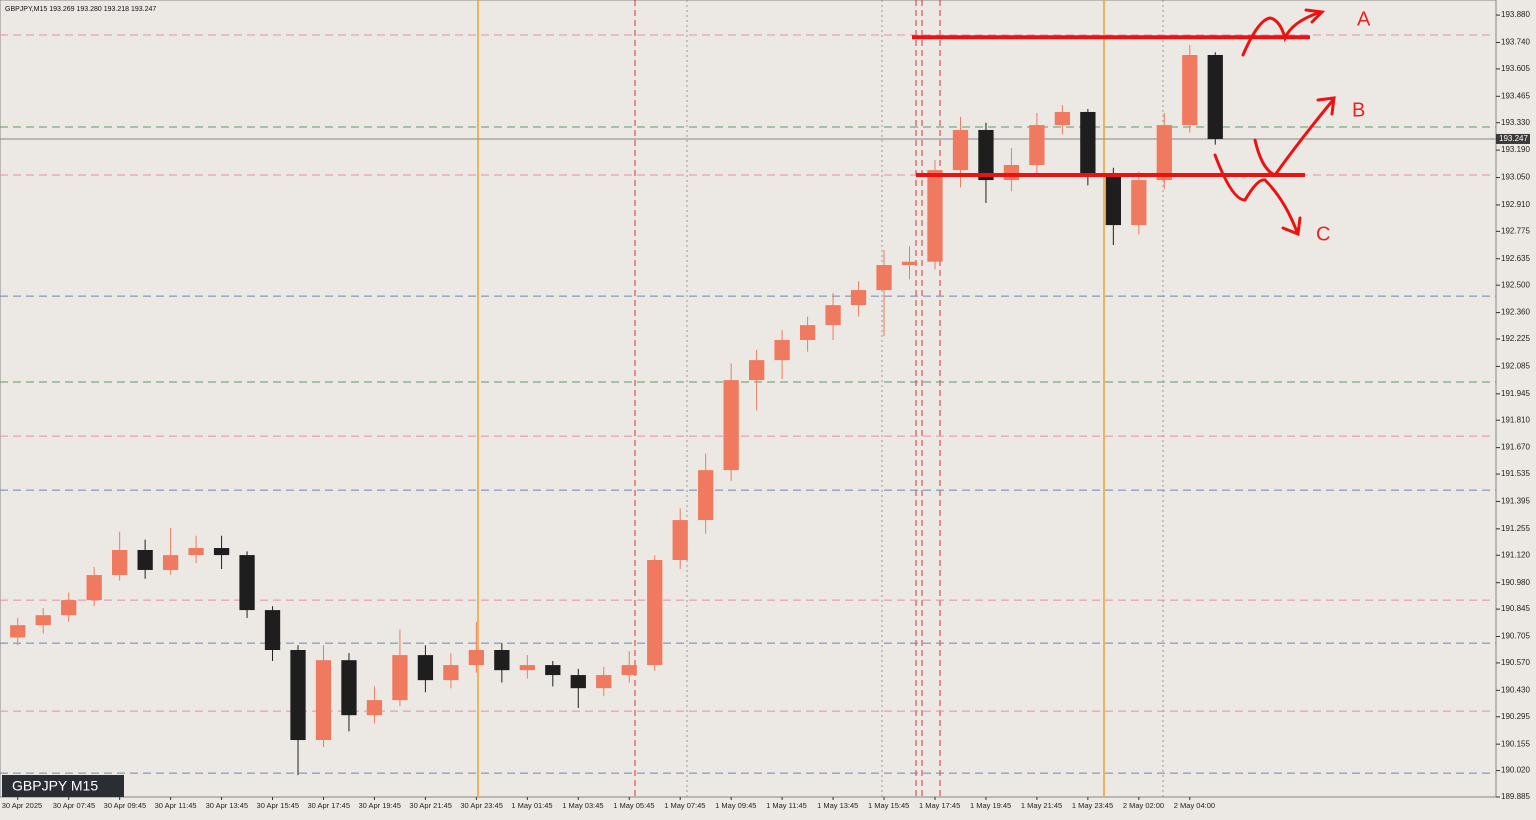  Describe the element at coordinates (1041, 805) in the screenshot. I see `x-tick-label: 1 May 21:45` at that location.